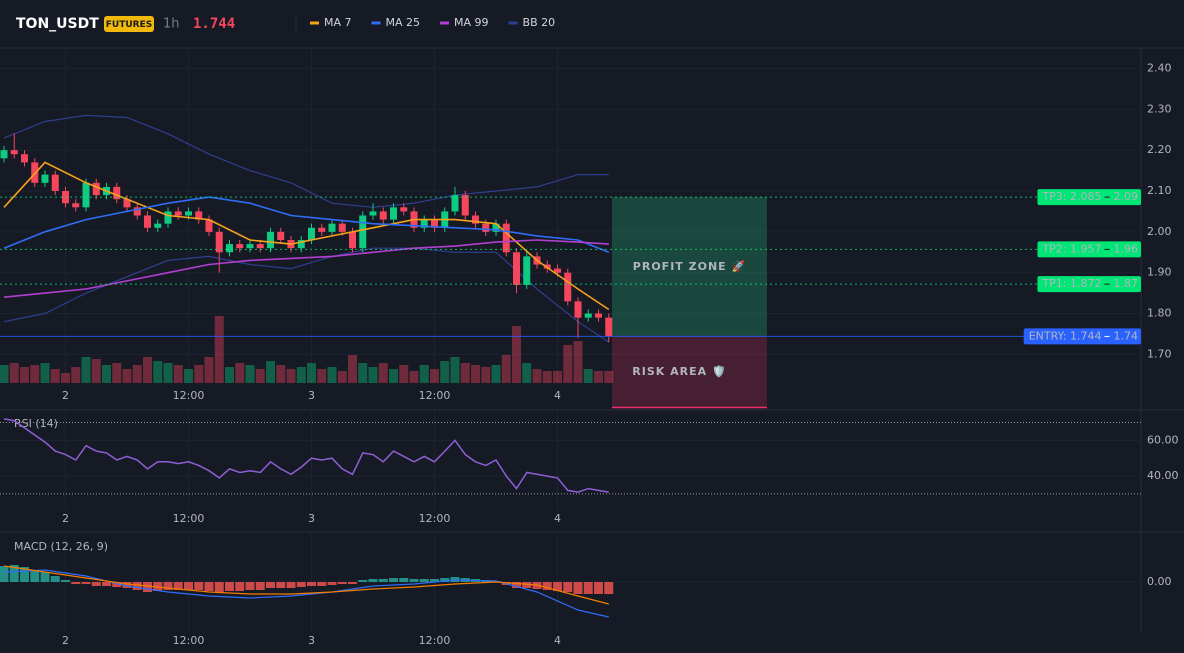 This screenshot has height=653, width=1184. What do you see at coordinates (306, 268) in the screenshot?
I see `moving-average` at bounding box center [306, 268].